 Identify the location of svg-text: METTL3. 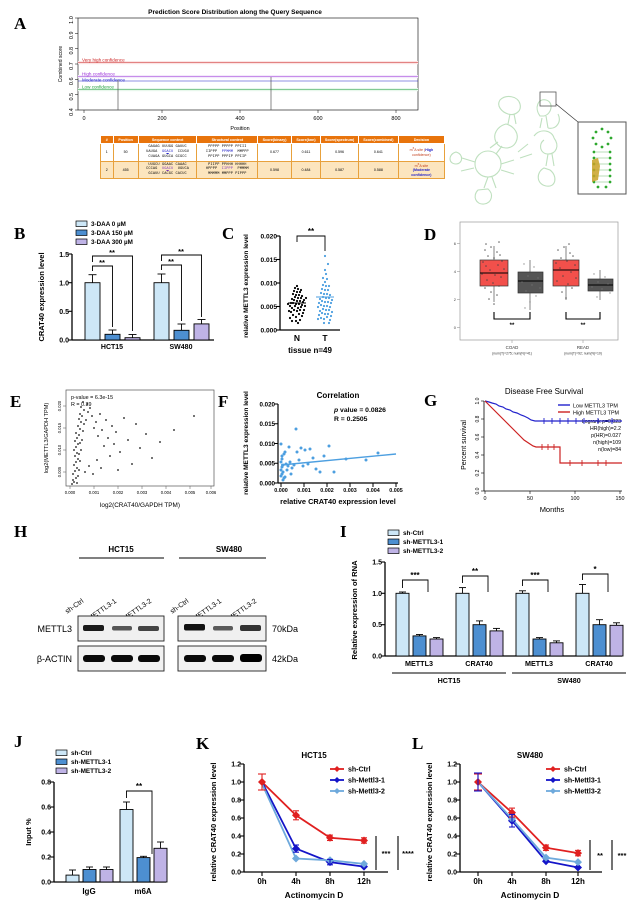
(419, 663).